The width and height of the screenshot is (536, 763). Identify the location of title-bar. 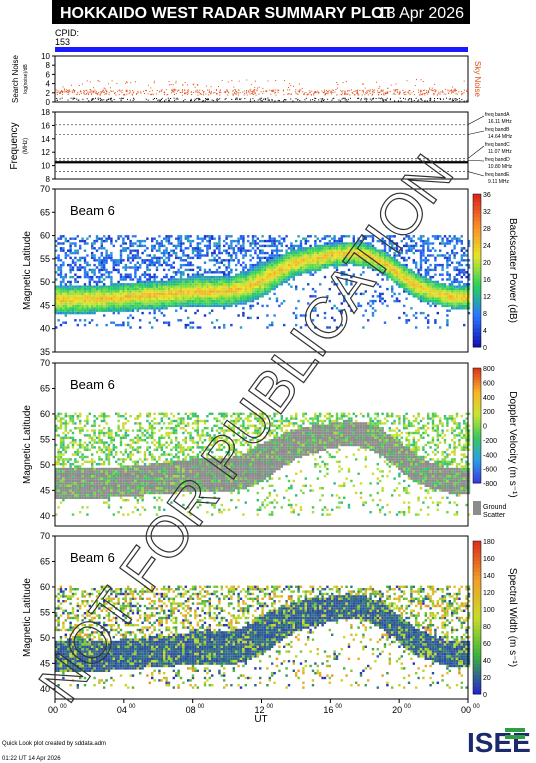
(261, 12).